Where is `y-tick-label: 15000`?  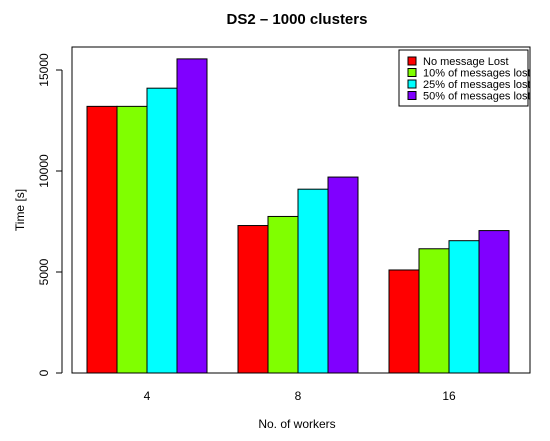 y-tick-label: 15000 is located at coordinates (44, 70).